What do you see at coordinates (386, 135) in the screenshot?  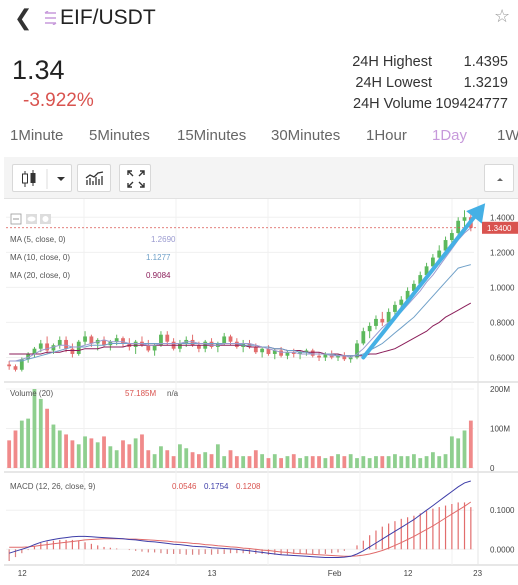 I see `tab-1hour: 1Hour` at bounding box center [386, 135].